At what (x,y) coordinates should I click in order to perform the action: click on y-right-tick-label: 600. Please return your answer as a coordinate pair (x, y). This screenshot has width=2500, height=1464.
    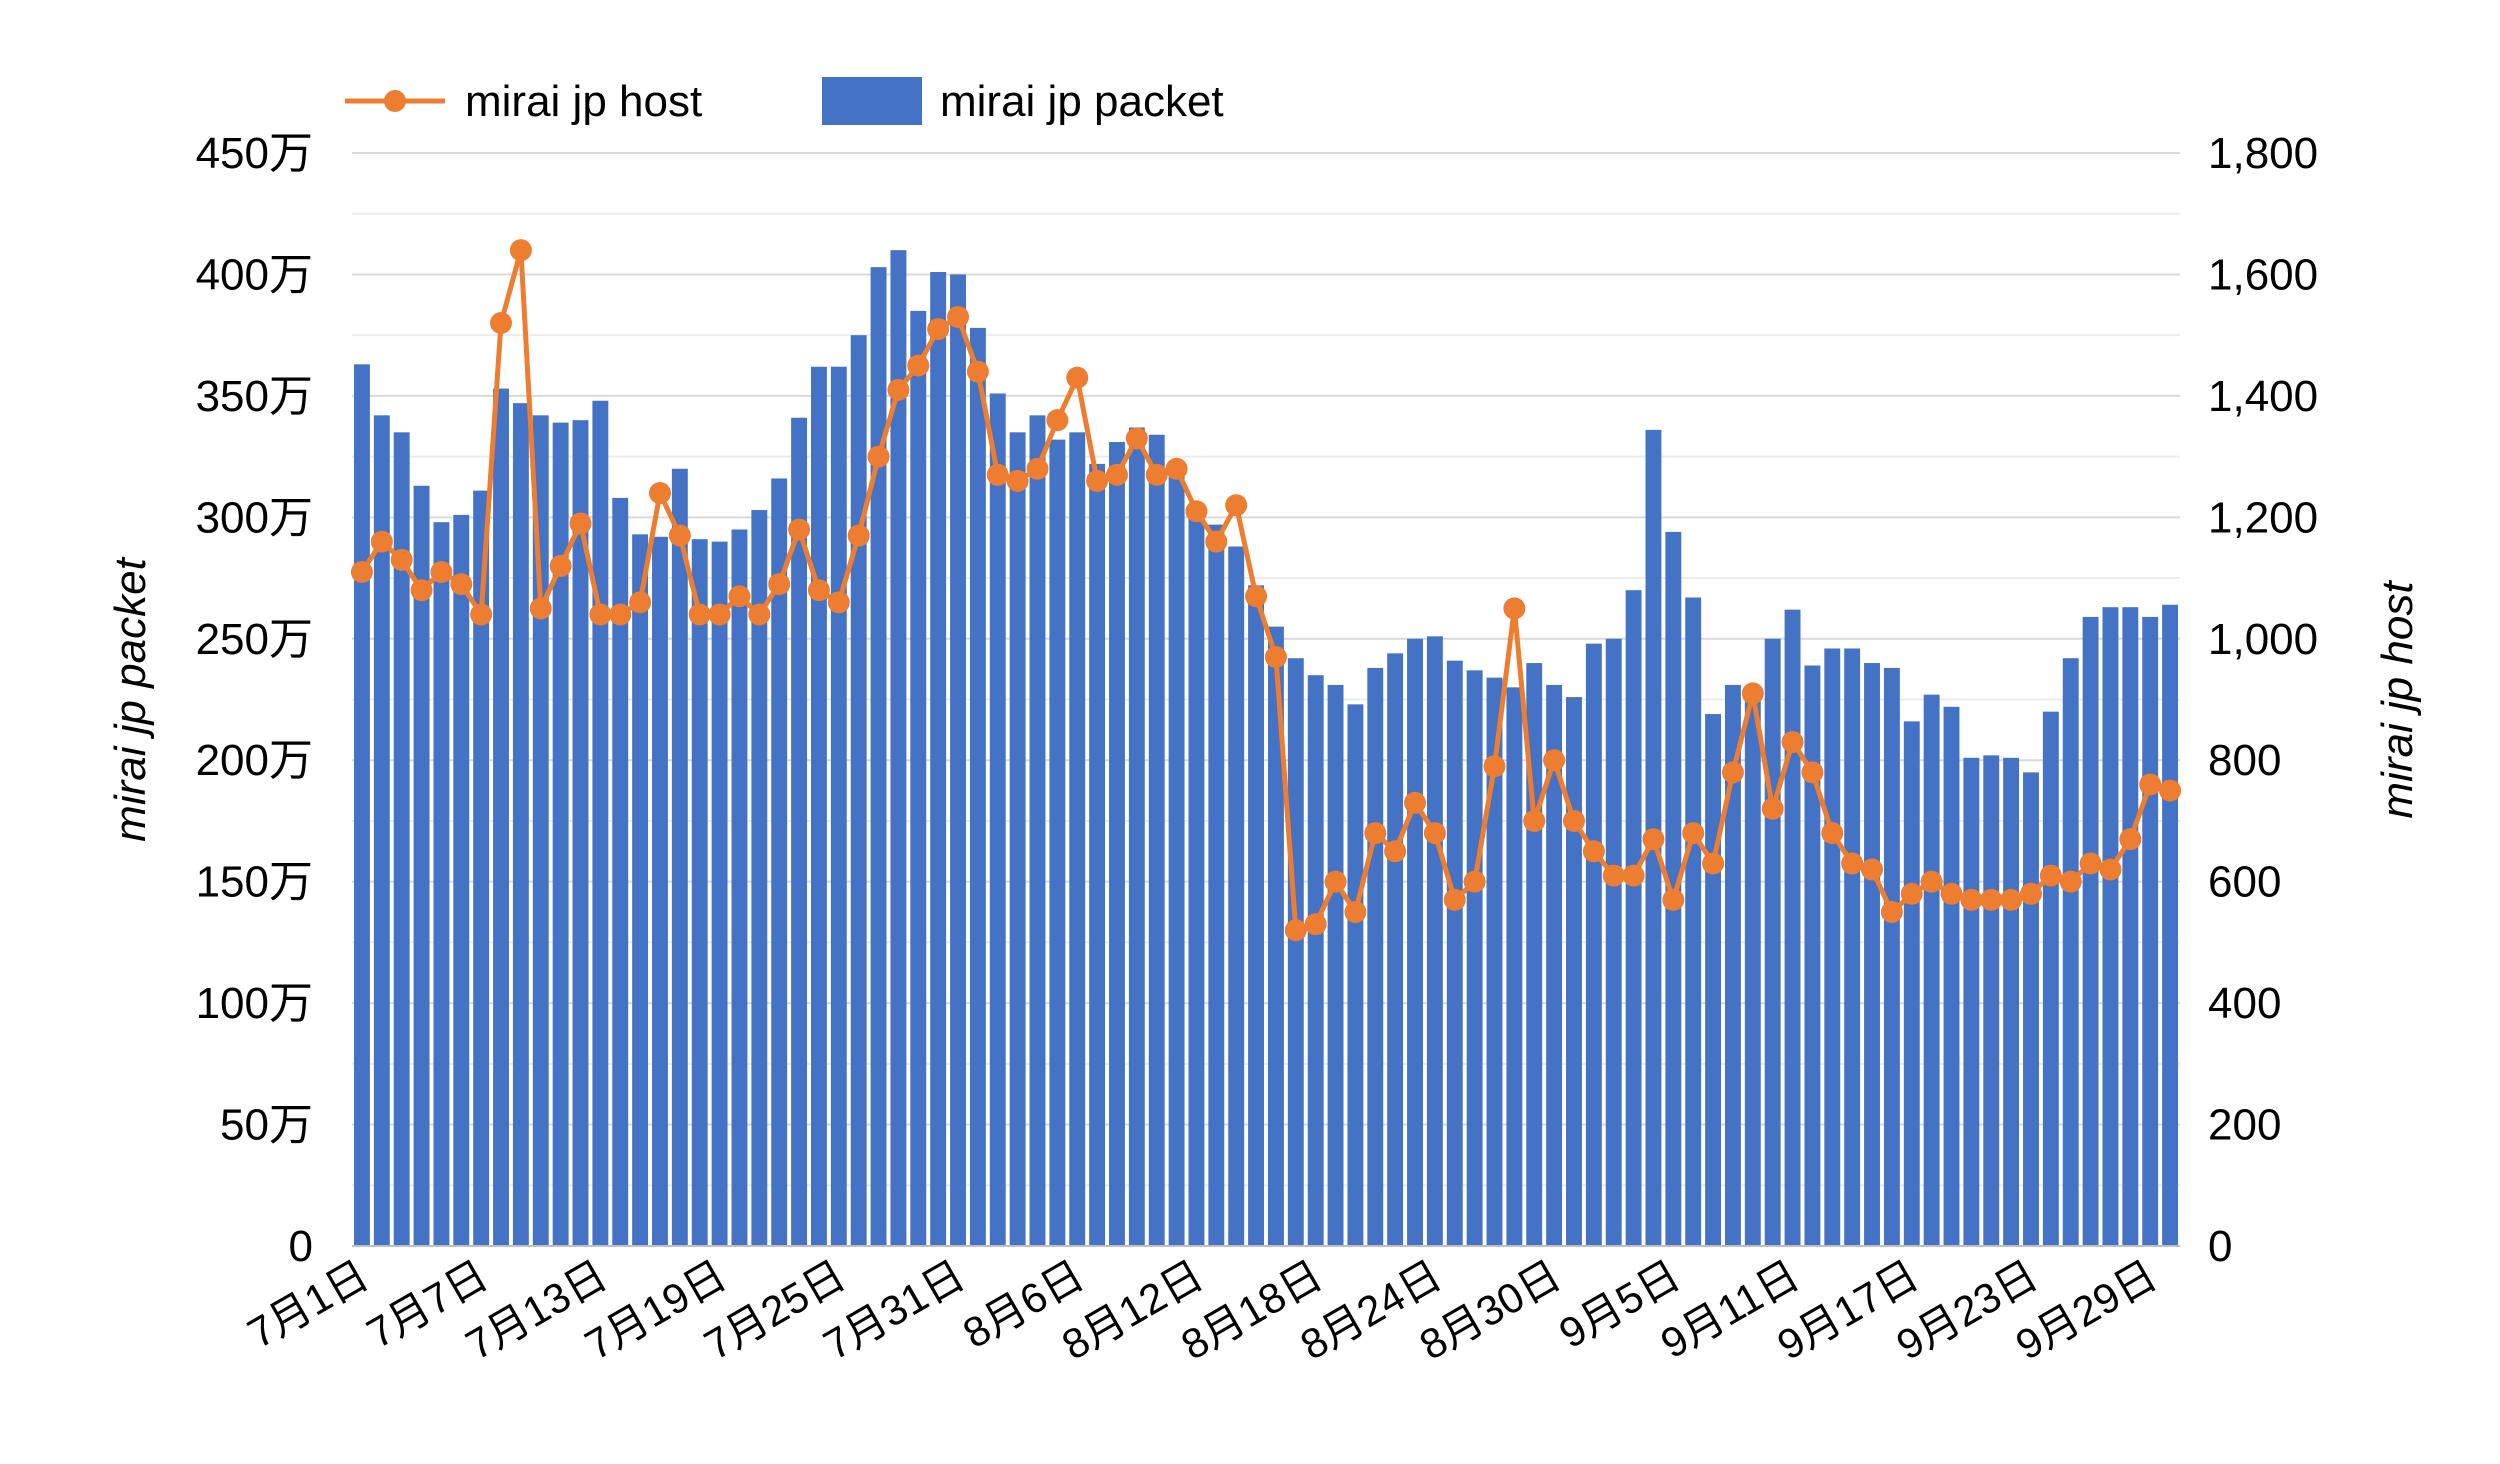
    Looking at the image, I should click on (2244, 882).